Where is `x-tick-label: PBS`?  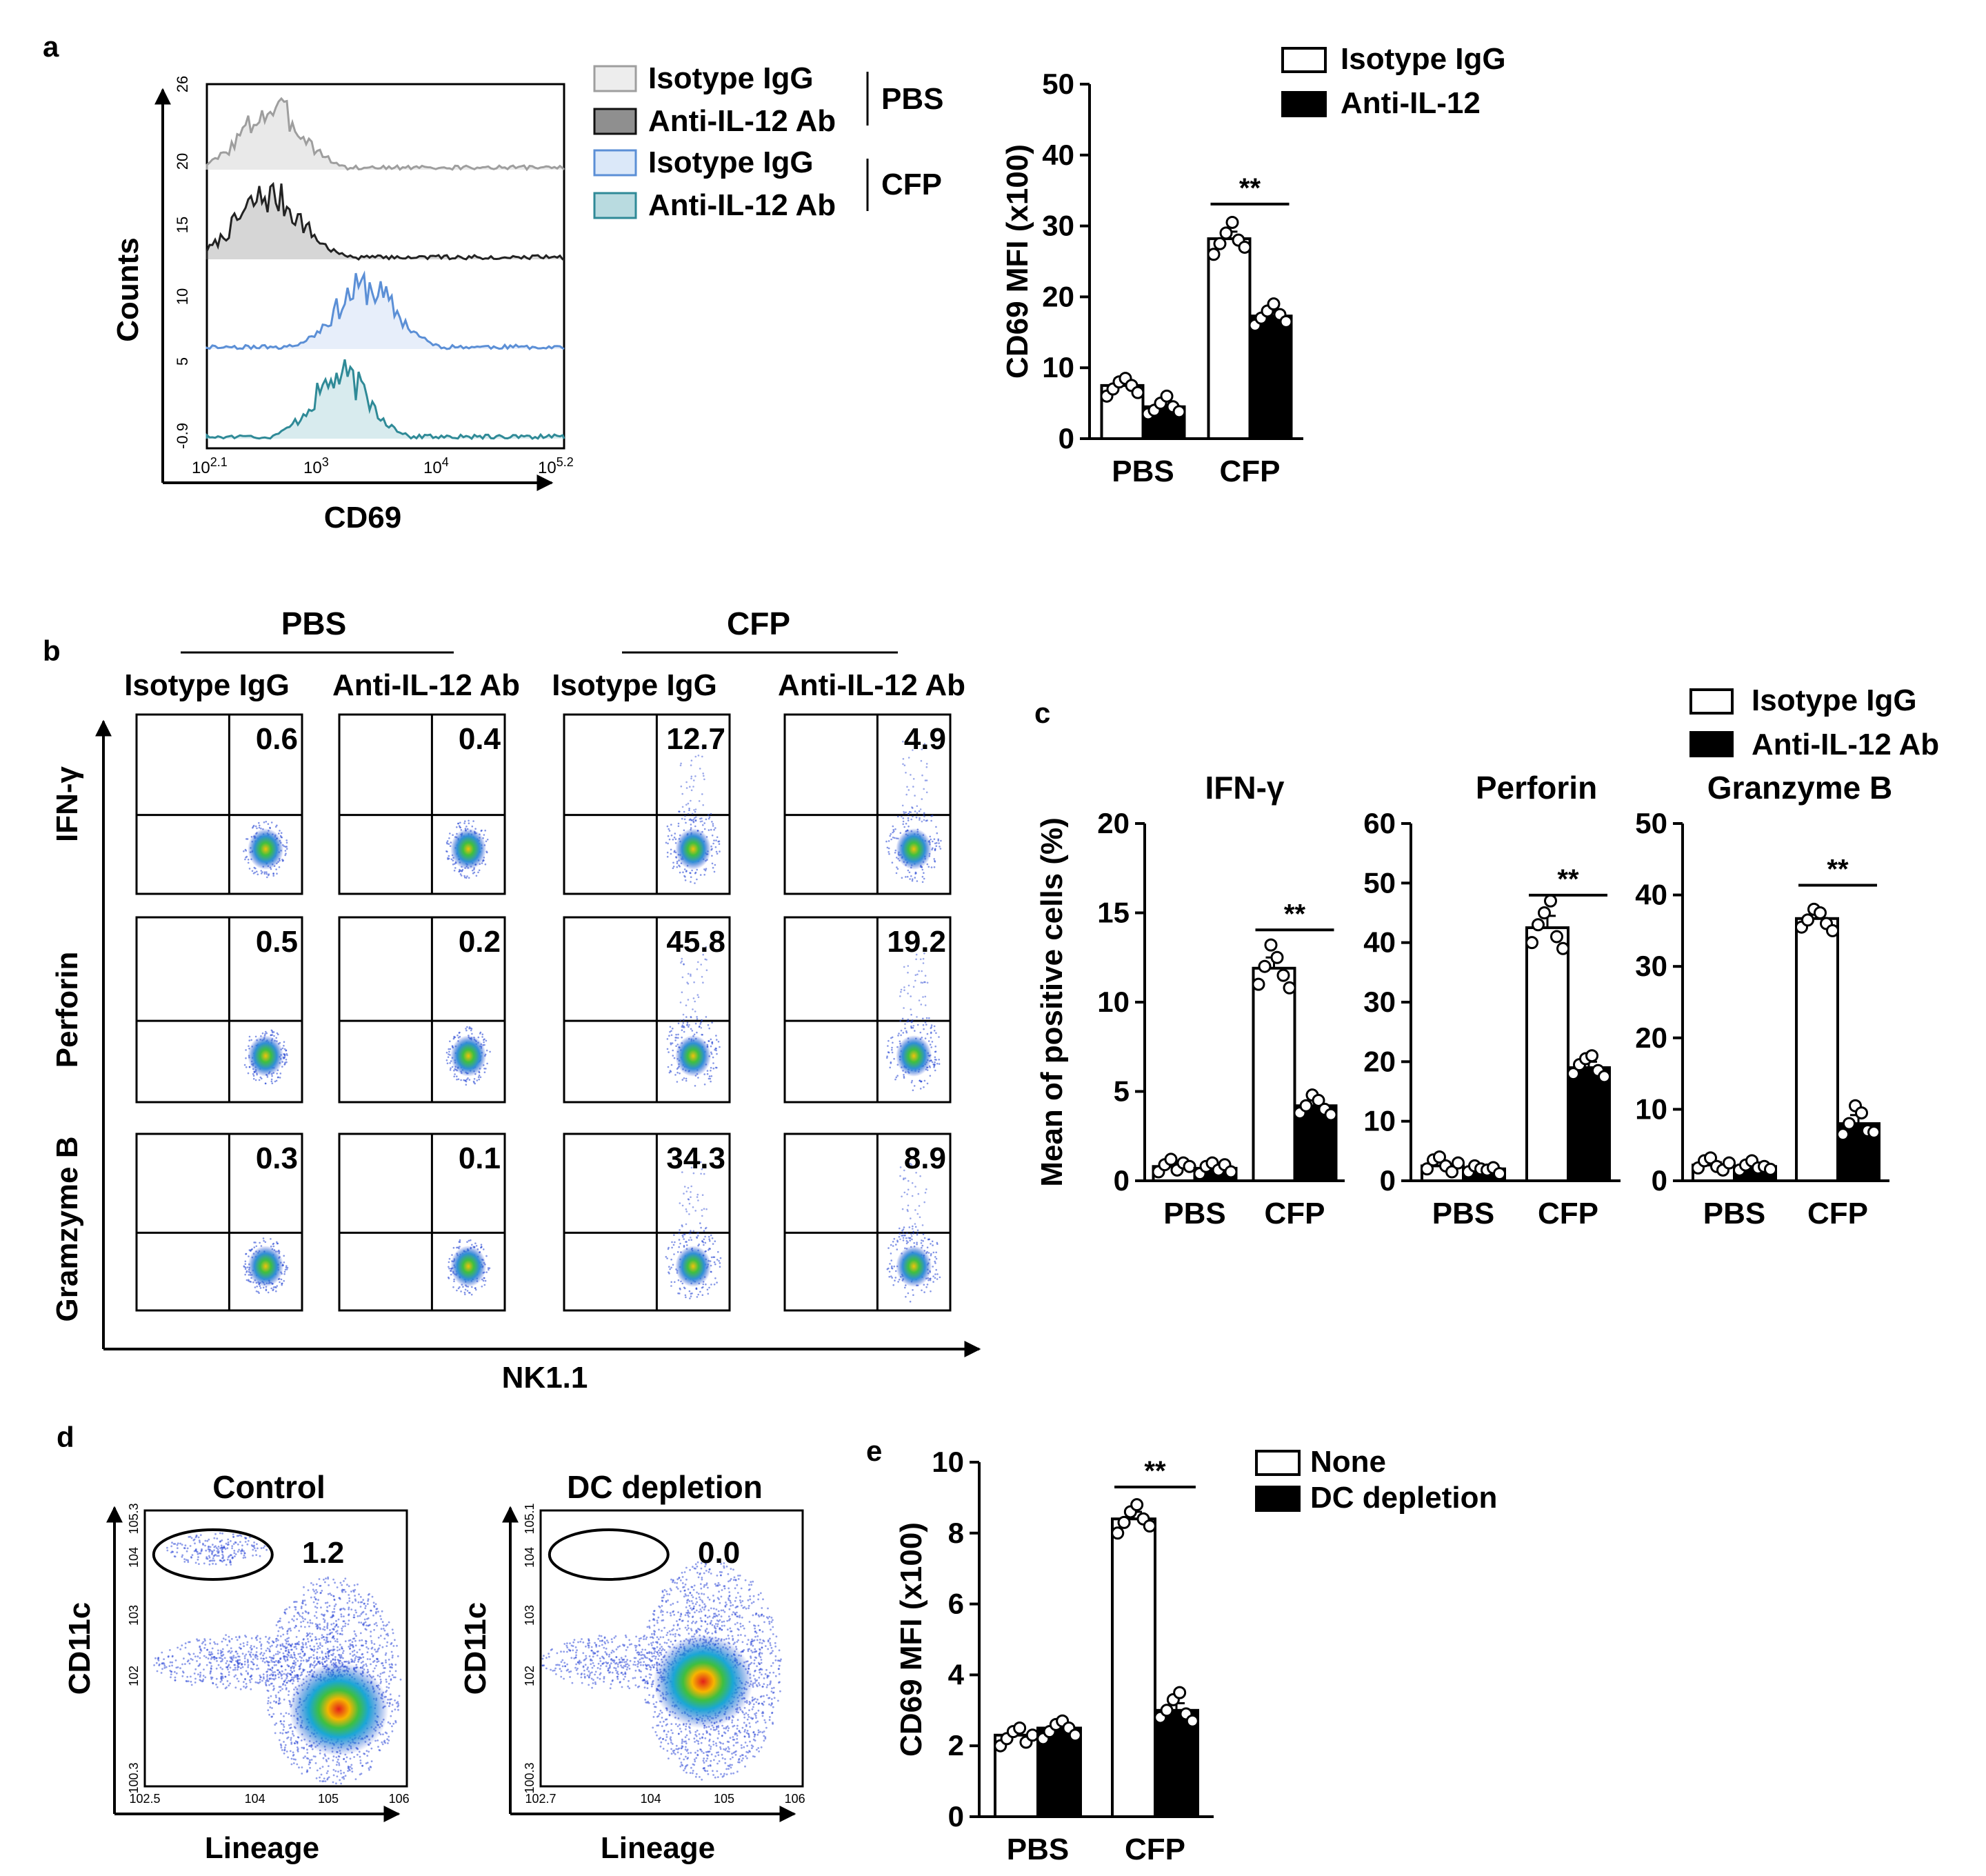
x-tick-label: PBS is located at coordinates (1463, 1213).